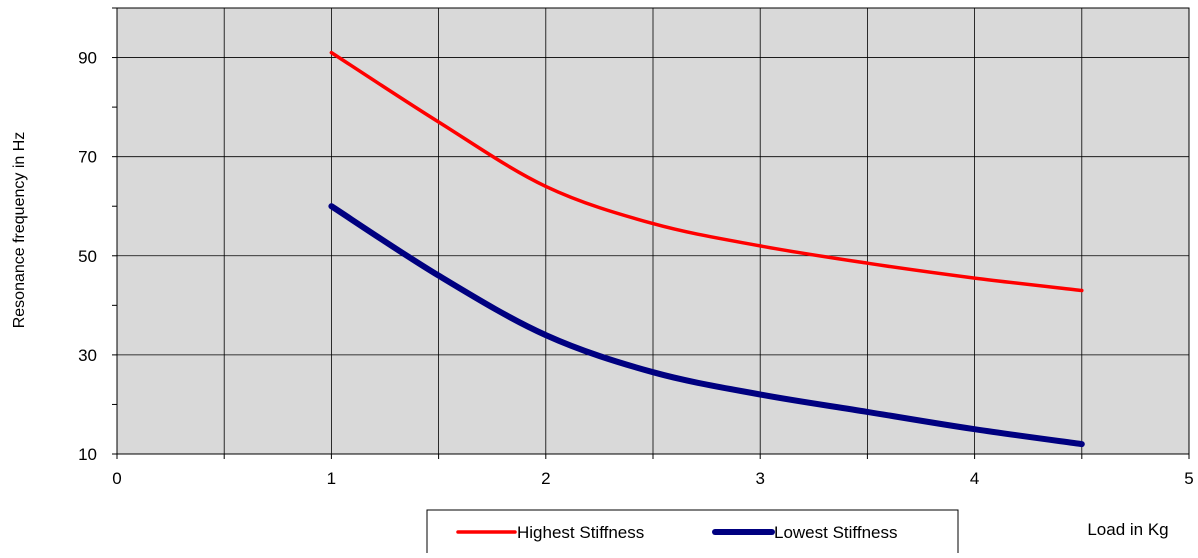 The height and width of the screenshot is (558, 1198). Describe the element at coordinates (545, 478) in the screenshot. I see `x-tick-label: 2` at that location.